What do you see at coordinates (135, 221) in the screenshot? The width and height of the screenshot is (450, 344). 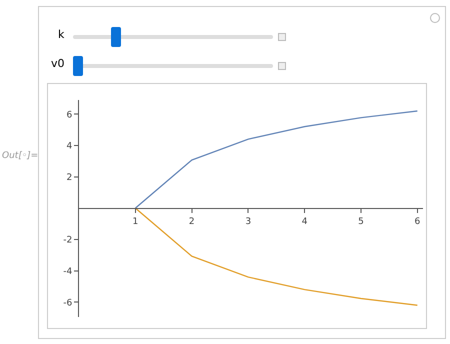 I see `x-tick-label: 1` at bounding box center [135, 221].